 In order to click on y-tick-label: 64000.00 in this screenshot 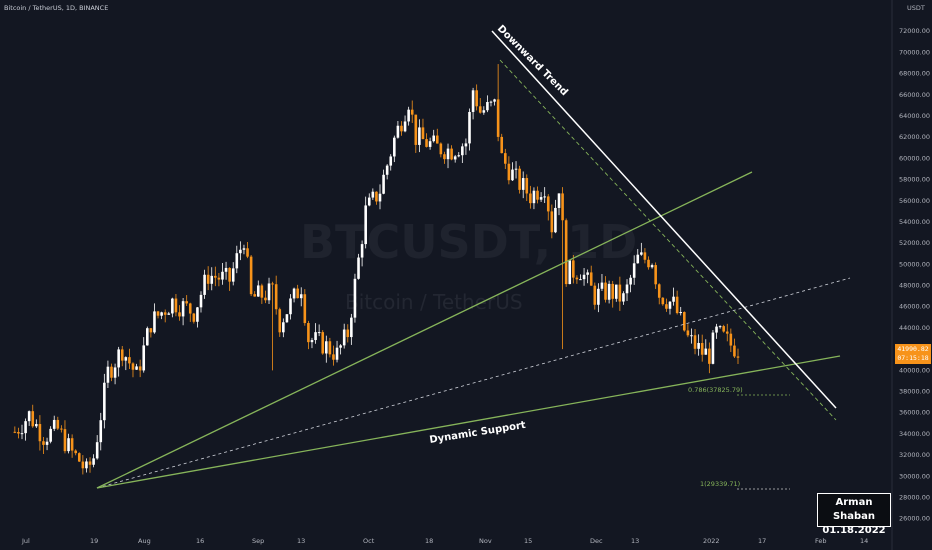, I will do `click(914, 116)`.